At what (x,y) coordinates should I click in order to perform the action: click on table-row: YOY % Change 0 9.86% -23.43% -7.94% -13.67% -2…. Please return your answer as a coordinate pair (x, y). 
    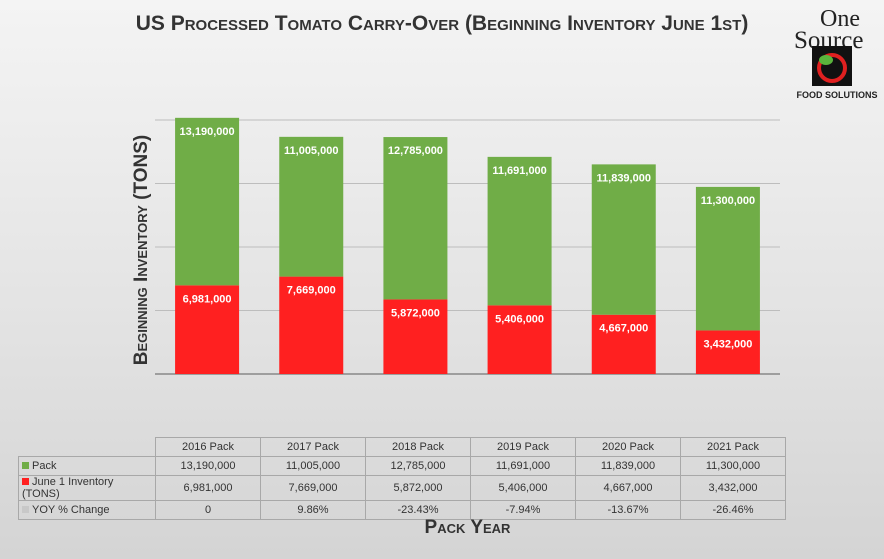
    Looking at the image, I should click on (402, 510).